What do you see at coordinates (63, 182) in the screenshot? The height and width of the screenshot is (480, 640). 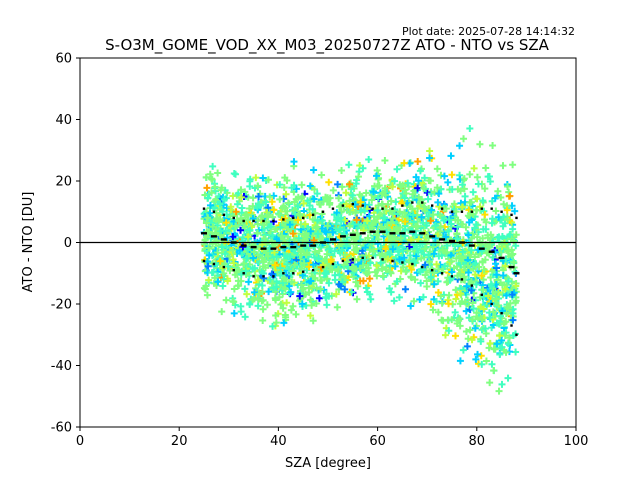 I see `y-tick-label: 20` at bounding box center [63, 182].